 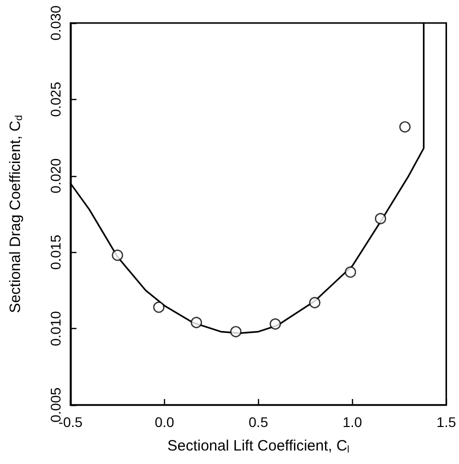 What do you see at coordinates (446, 422) in the screenshot?
I see `x-tick-label: 1.5` at bounding box center [446, 422].